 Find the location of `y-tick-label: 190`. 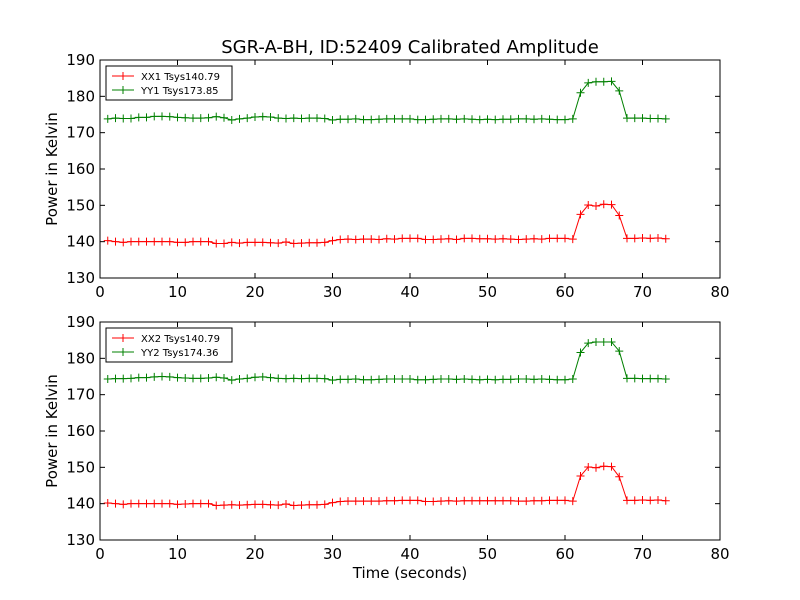

y-tick-label: 190 is located at coordinates (80, 60).